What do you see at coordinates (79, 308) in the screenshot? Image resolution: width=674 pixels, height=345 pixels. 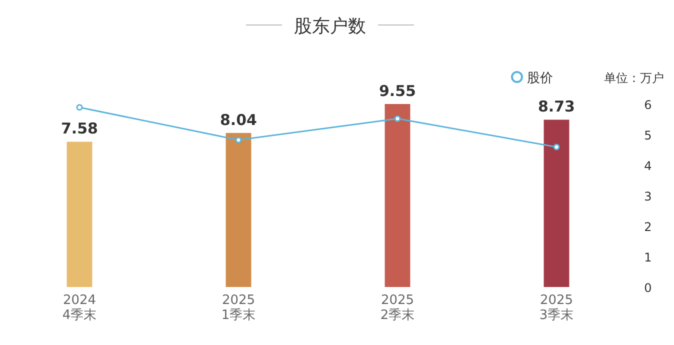 I see `x-tick-label: 2024 4季末` at bounding box center [79, 308].